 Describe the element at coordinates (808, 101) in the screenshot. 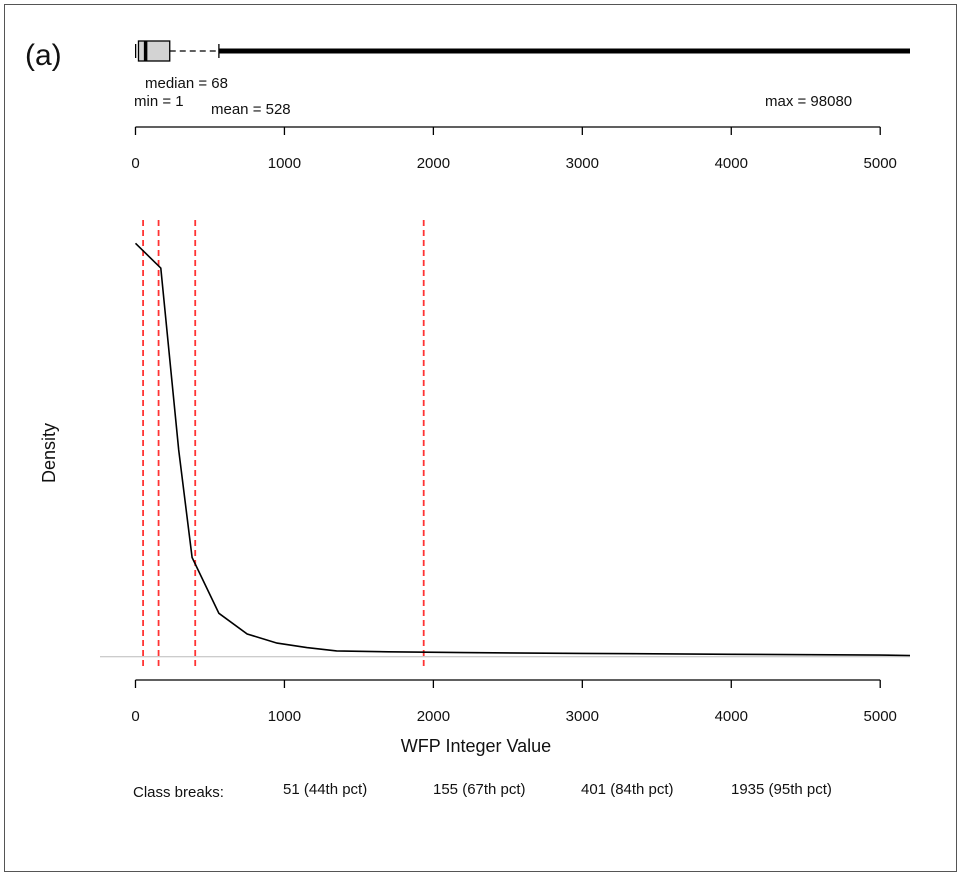

I see `max-label: max = 98080` at that location.